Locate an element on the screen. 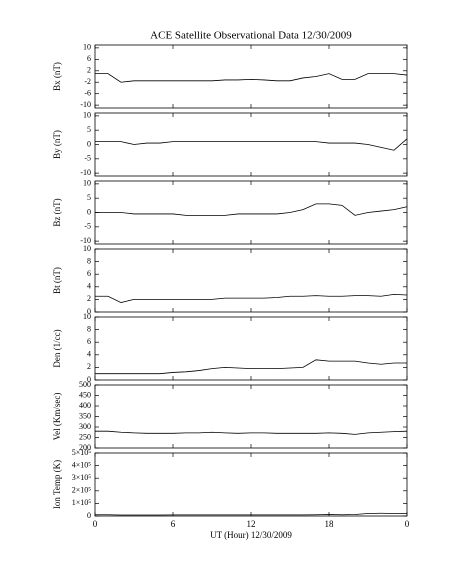 This screenshot has width=453, height=566. x-tick-label: 12 is located at coordinates (251, 524).